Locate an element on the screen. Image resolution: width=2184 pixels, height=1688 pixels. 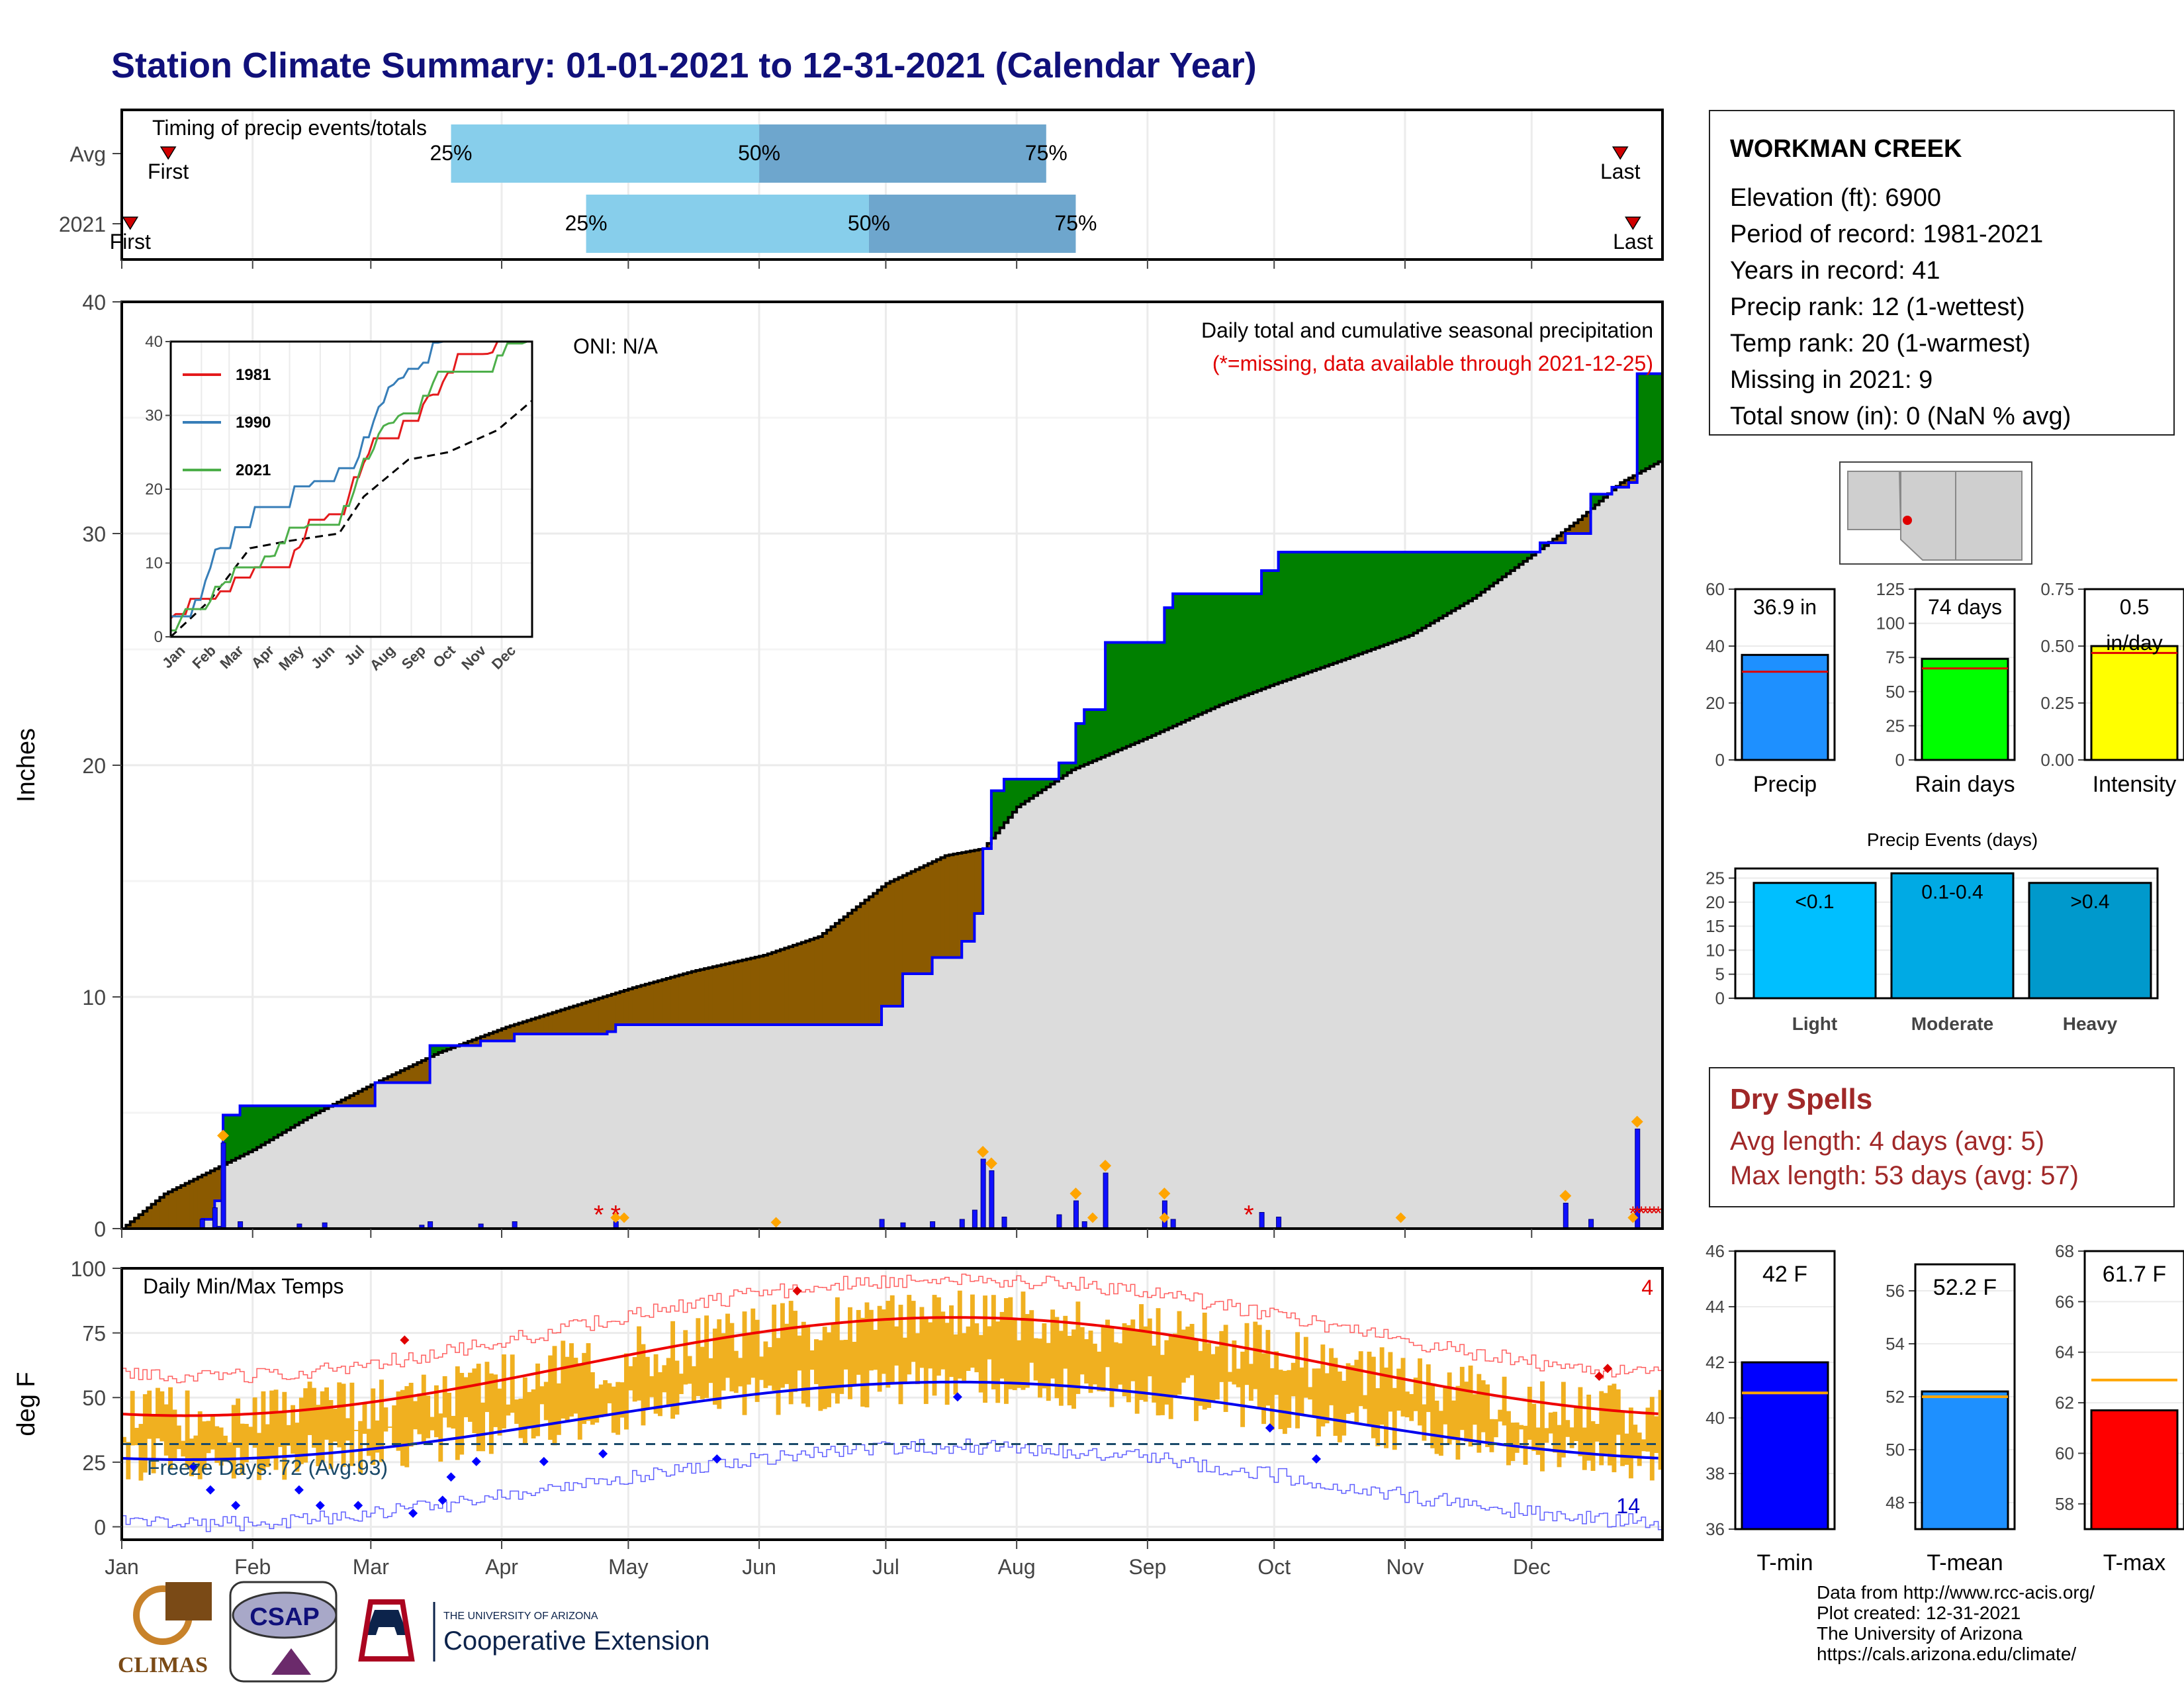
timing-marker-last is located at coordinates (1633, 223).